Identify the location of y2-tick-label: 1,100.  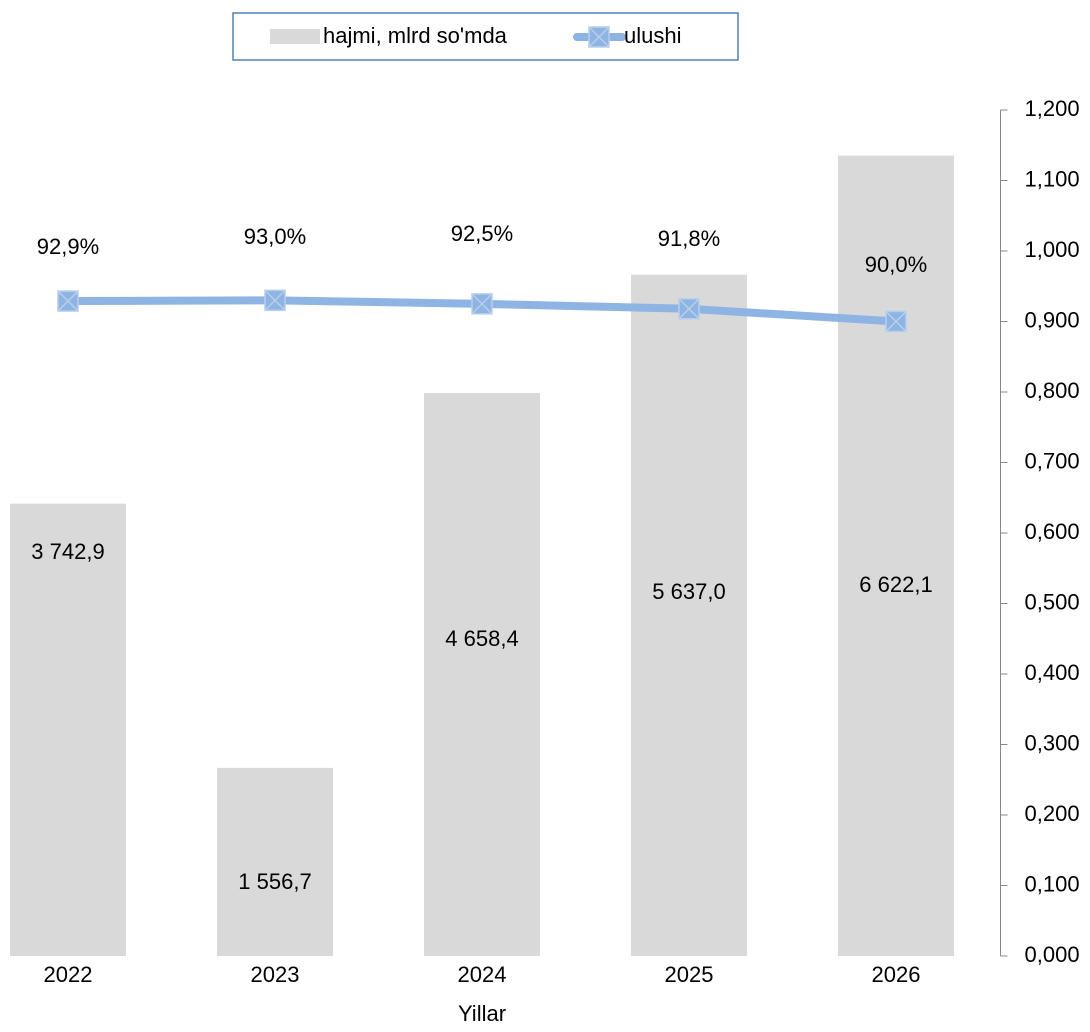
(1052, 178).